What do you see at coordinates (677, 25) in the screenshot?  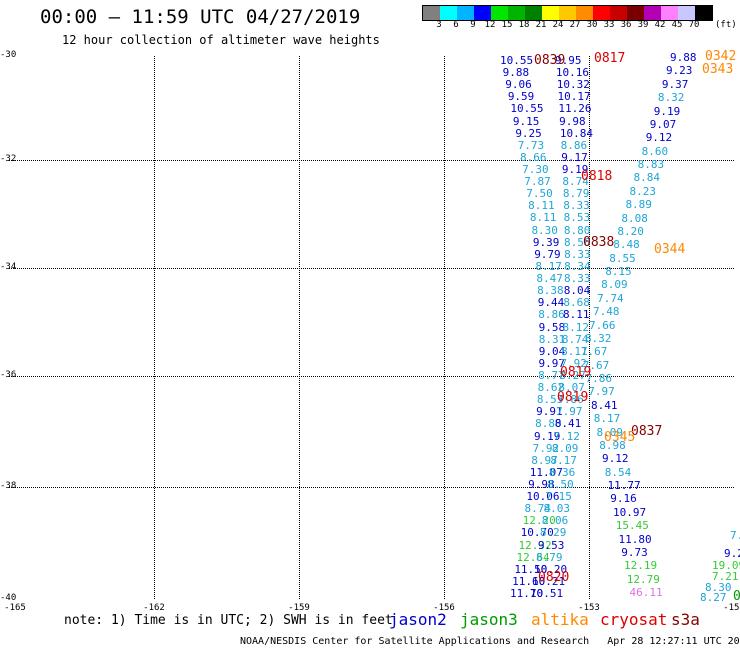 I see `color-scale-label: 45` at bounding box center [677, 25].